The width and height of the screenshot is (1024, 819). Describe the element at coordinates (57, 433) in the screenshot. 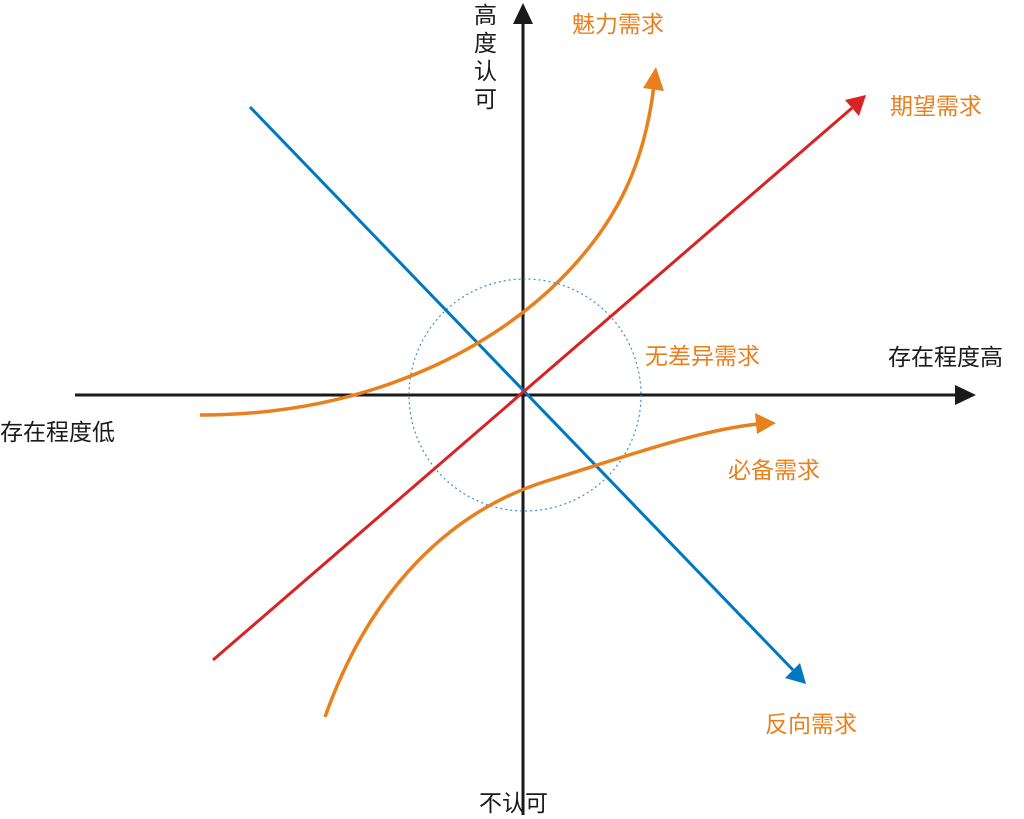

I see `x-left-label: 存在程度低` at that location.